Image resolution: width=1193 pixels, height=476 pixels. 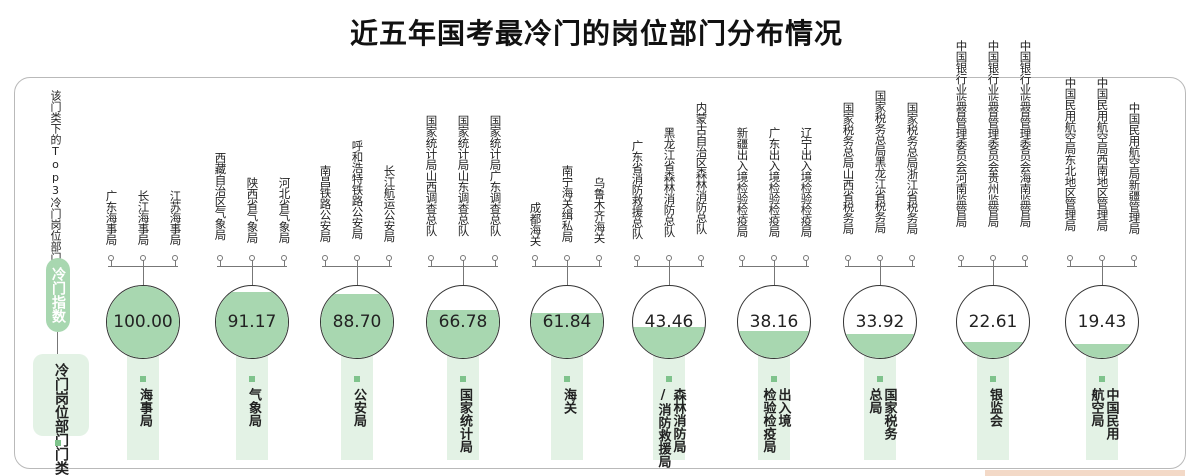 What do you see at coordinates (1102, 154) in the screenshot?
I see `post-label: 中国民用航空局西南地区管理局` at bounding box center [1102, 154].